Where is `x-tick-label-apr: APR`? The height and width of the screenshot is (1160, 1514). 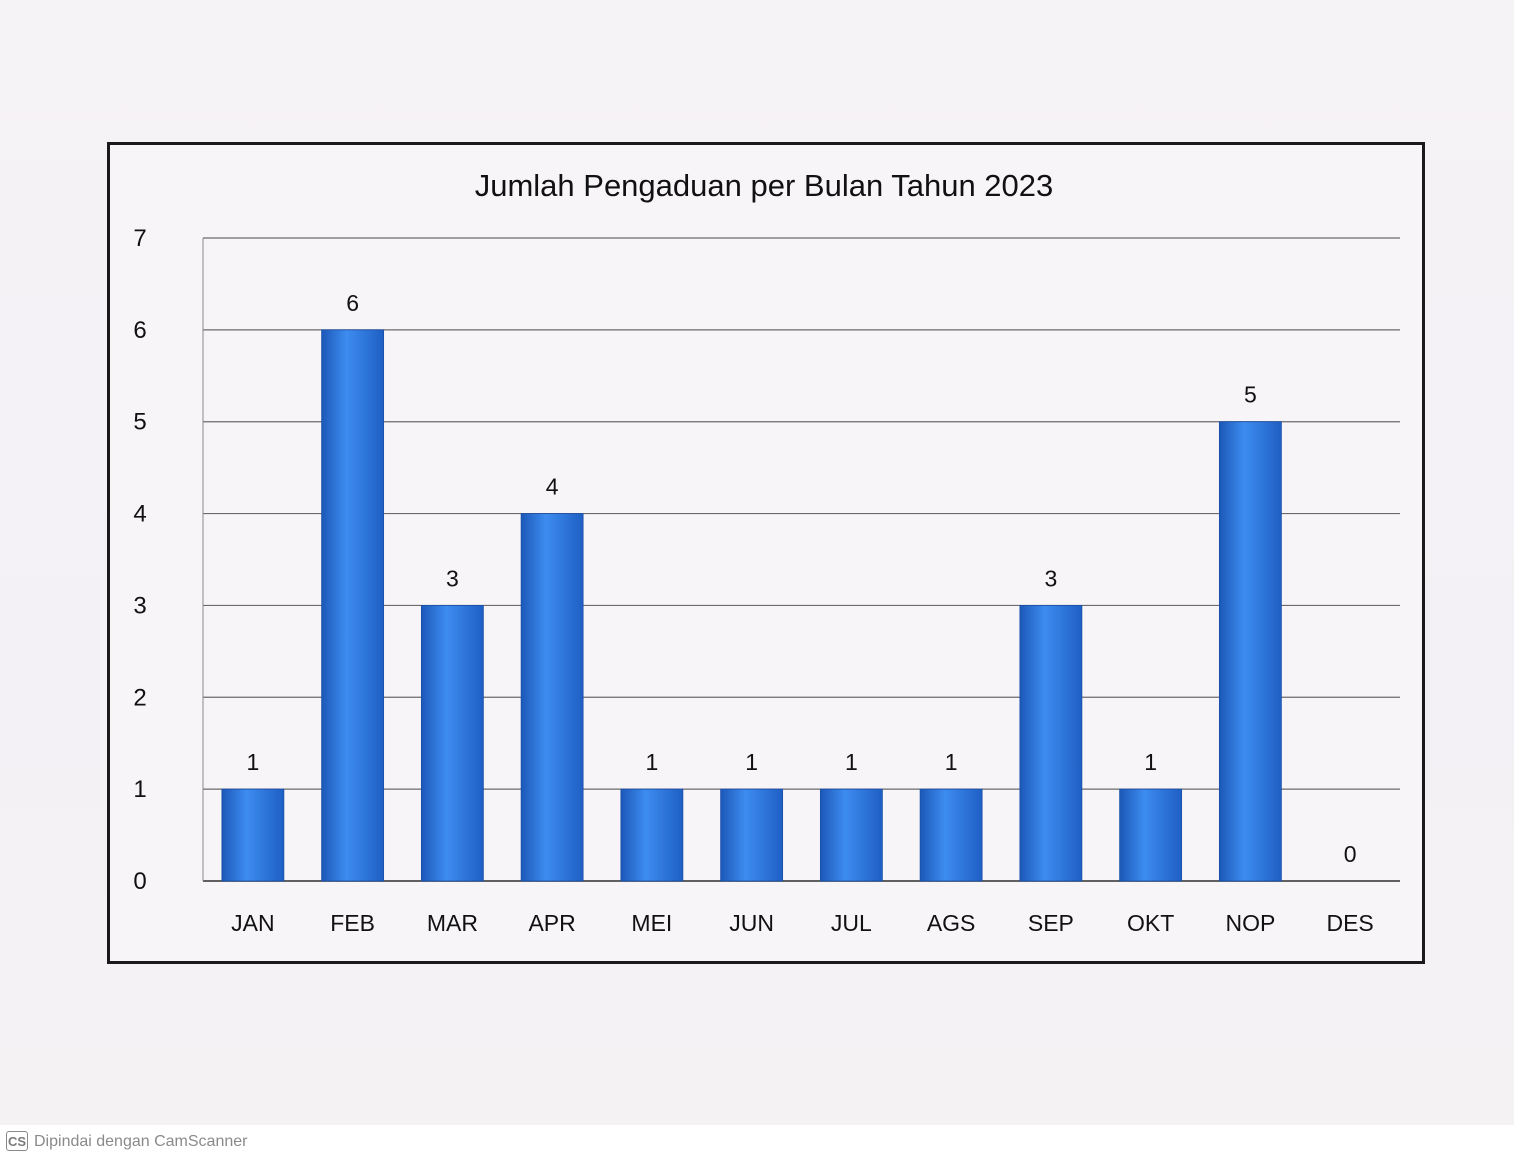
x-tick-label-apr: APR is located at coordinates (551, 923).